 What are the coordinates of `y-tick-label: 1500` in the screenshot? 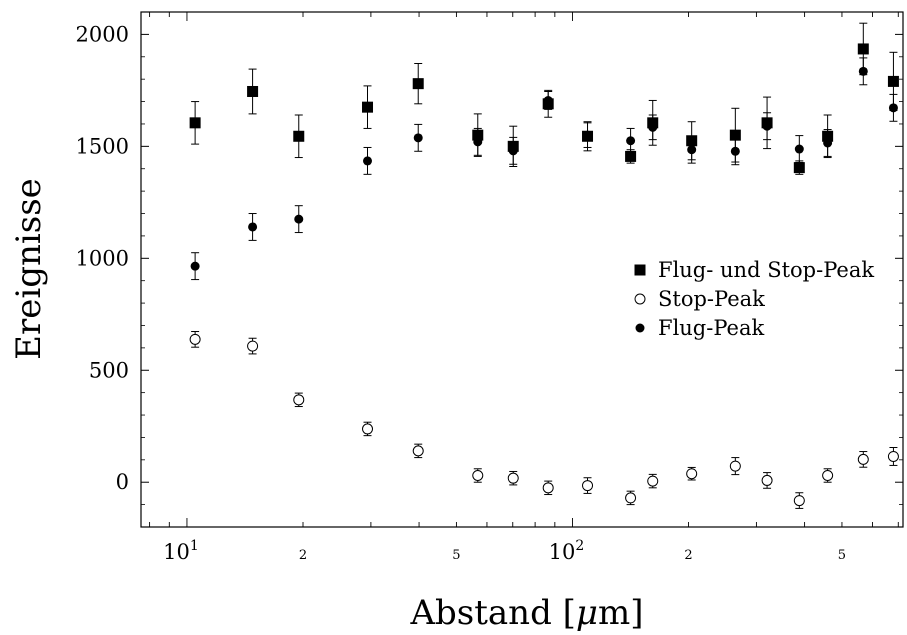 It's located at (102, 146).